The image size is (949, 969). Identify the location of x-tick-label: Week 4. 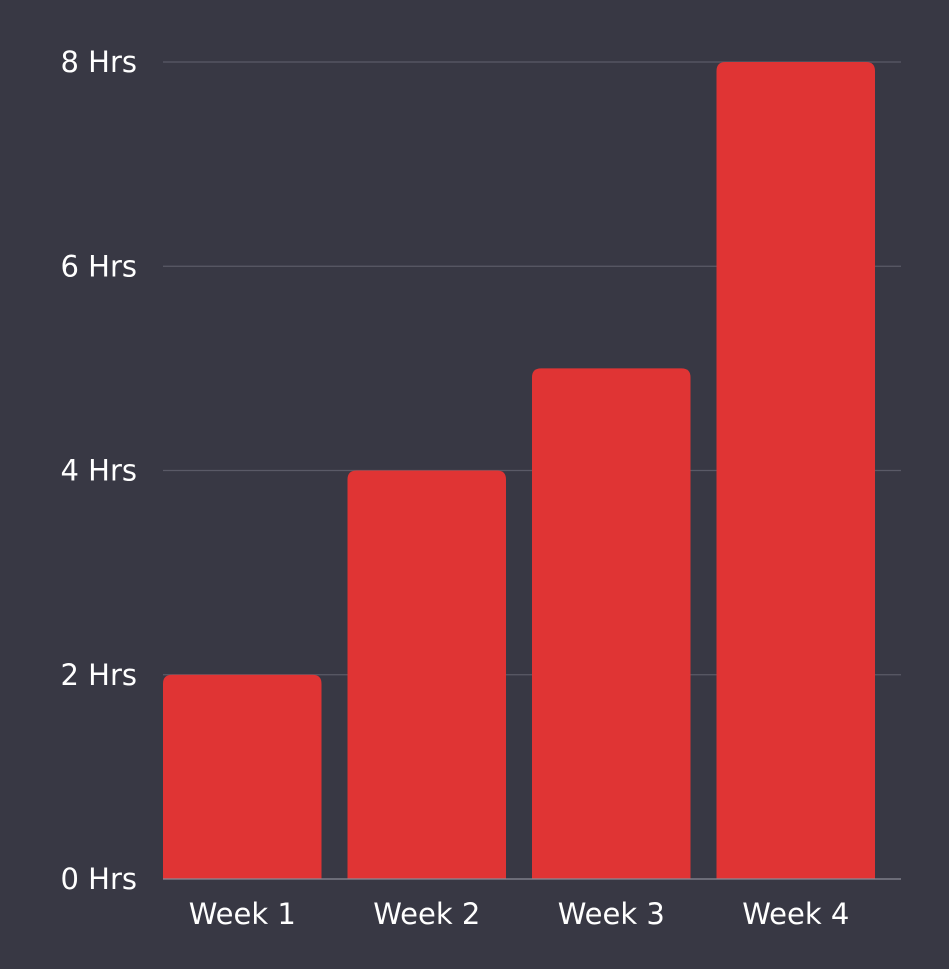
(795, 914).